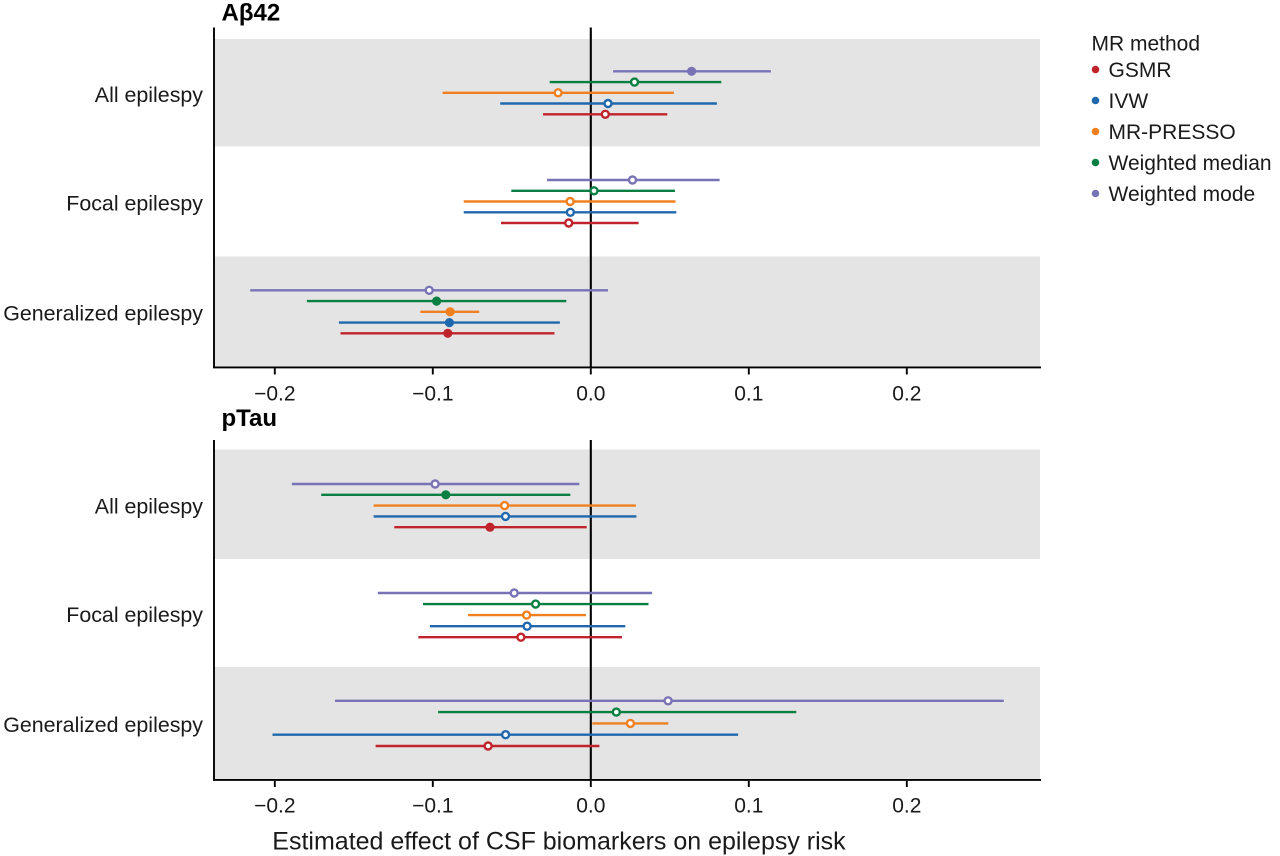  Describe the element at coordinates (1140, 70) in the screenshot. I see `svg-text: GSMR` at that location.